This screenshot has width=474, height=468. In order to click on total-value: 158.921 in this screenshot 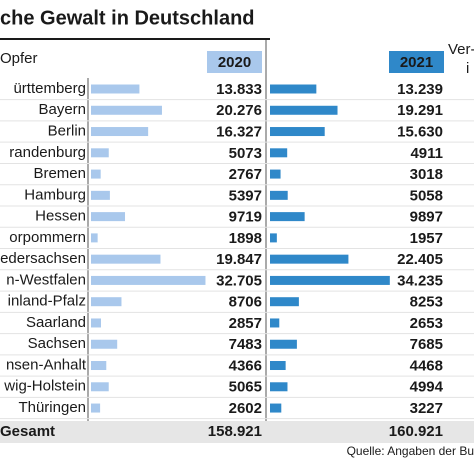, I will do `click(235, 431)`.